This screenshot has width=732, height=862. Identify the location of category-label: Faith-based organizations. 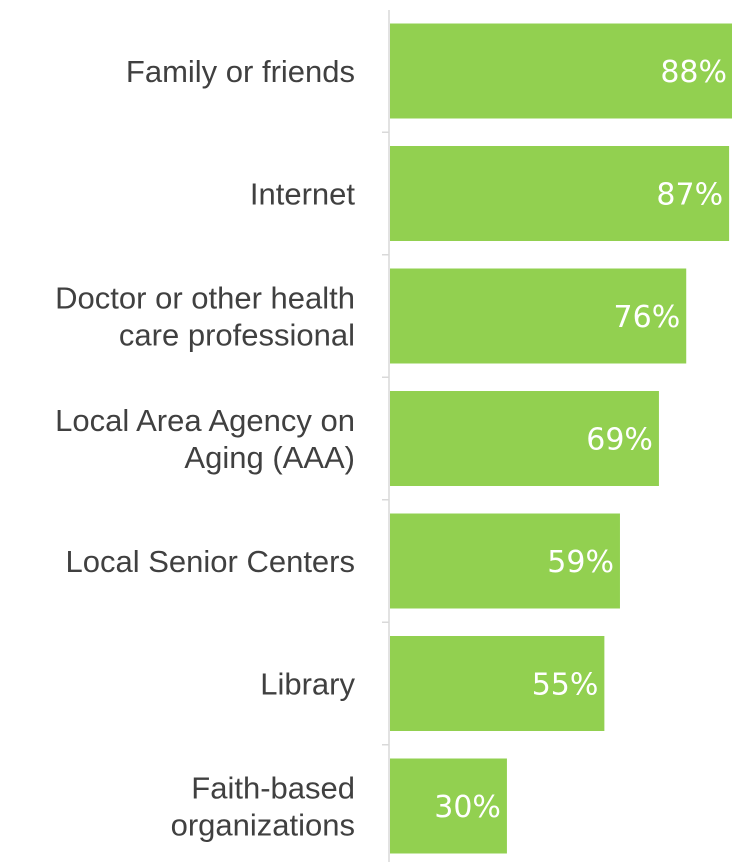
(263, 807).